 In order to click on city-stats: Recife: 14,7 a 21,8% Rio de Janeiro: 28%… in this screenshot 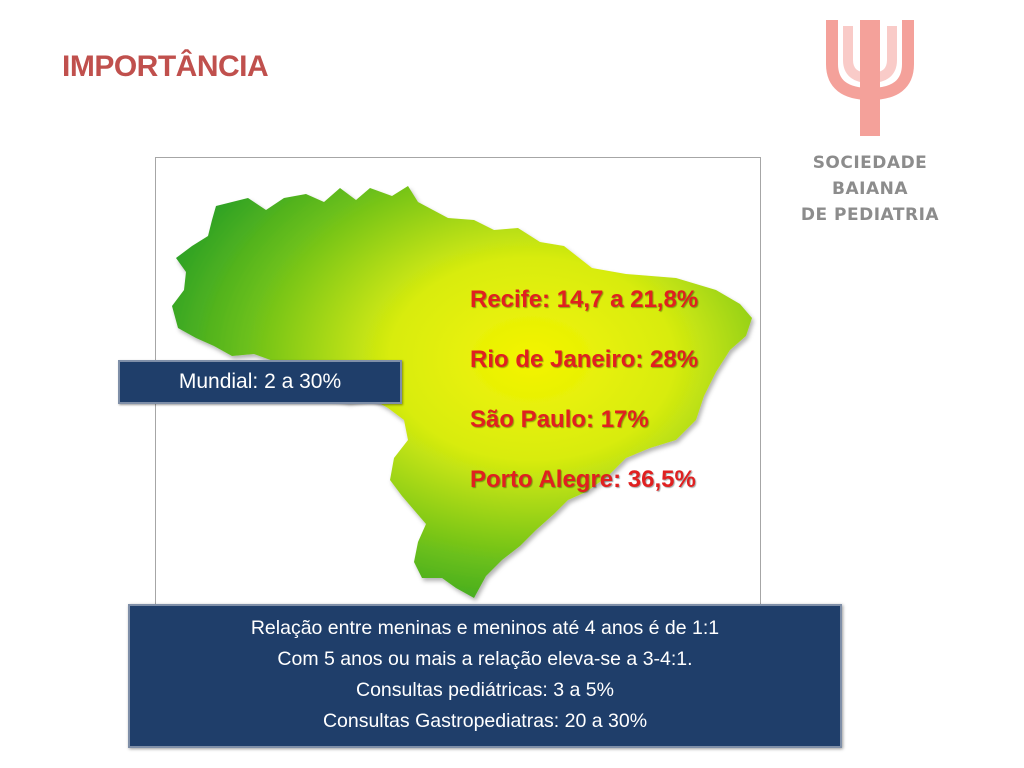, I will do `click(584, 390)`.